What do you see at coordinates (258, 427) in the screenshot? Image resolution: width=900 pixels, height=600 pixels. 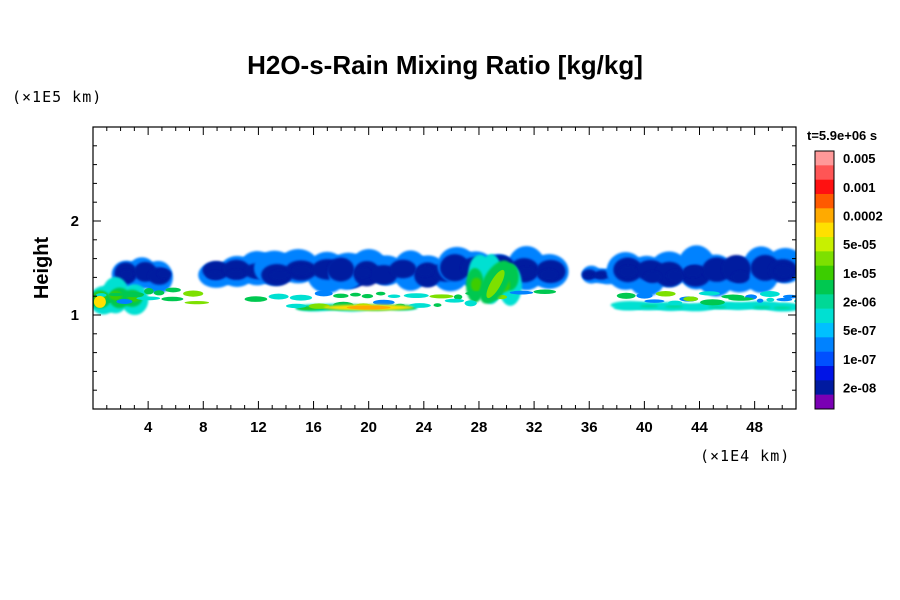 I see `x-tick-label: 12` at bounding box center [258, 427].